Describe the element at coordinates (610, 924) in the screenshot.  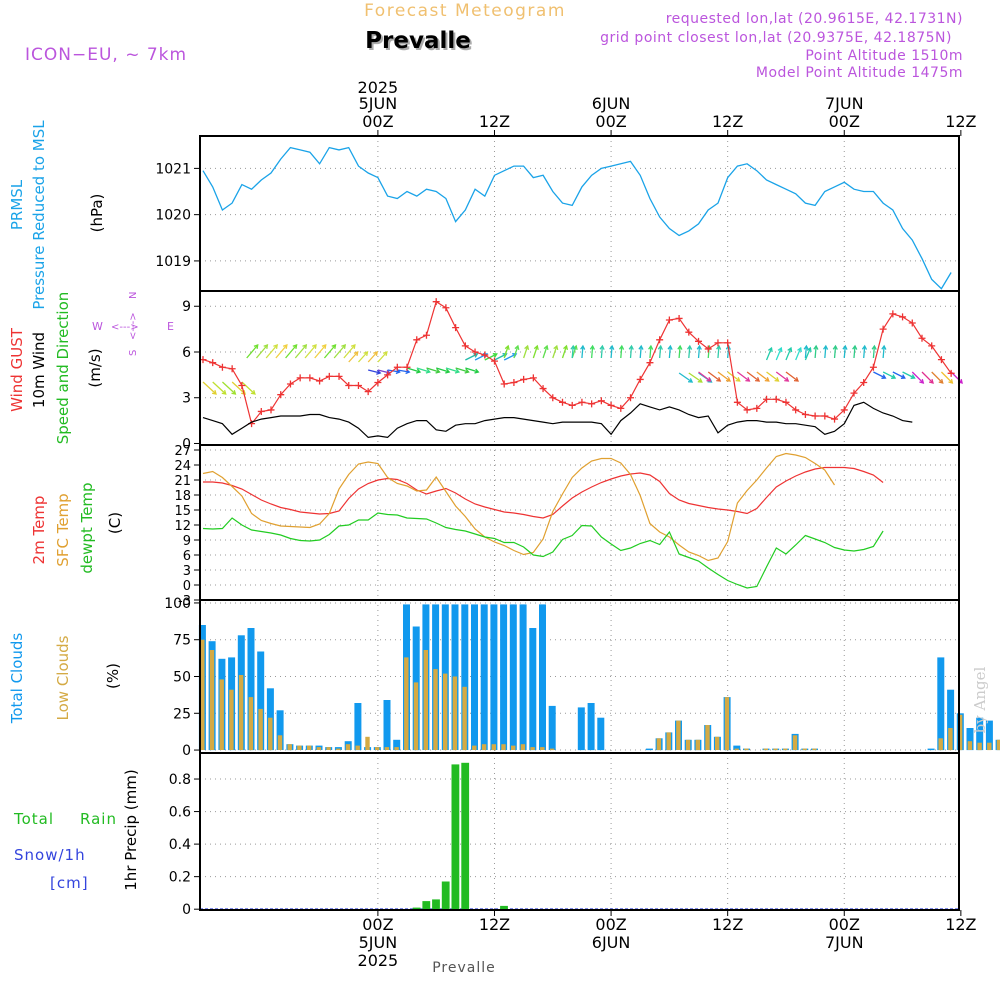
I see `bottom-time-label: 00Z` at that location.